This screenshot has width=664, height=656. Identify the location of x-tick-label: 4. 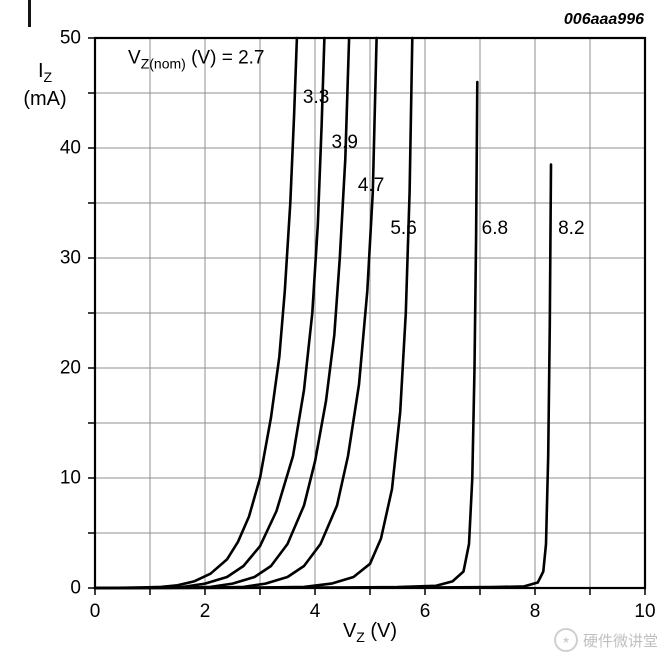
(315, 611).